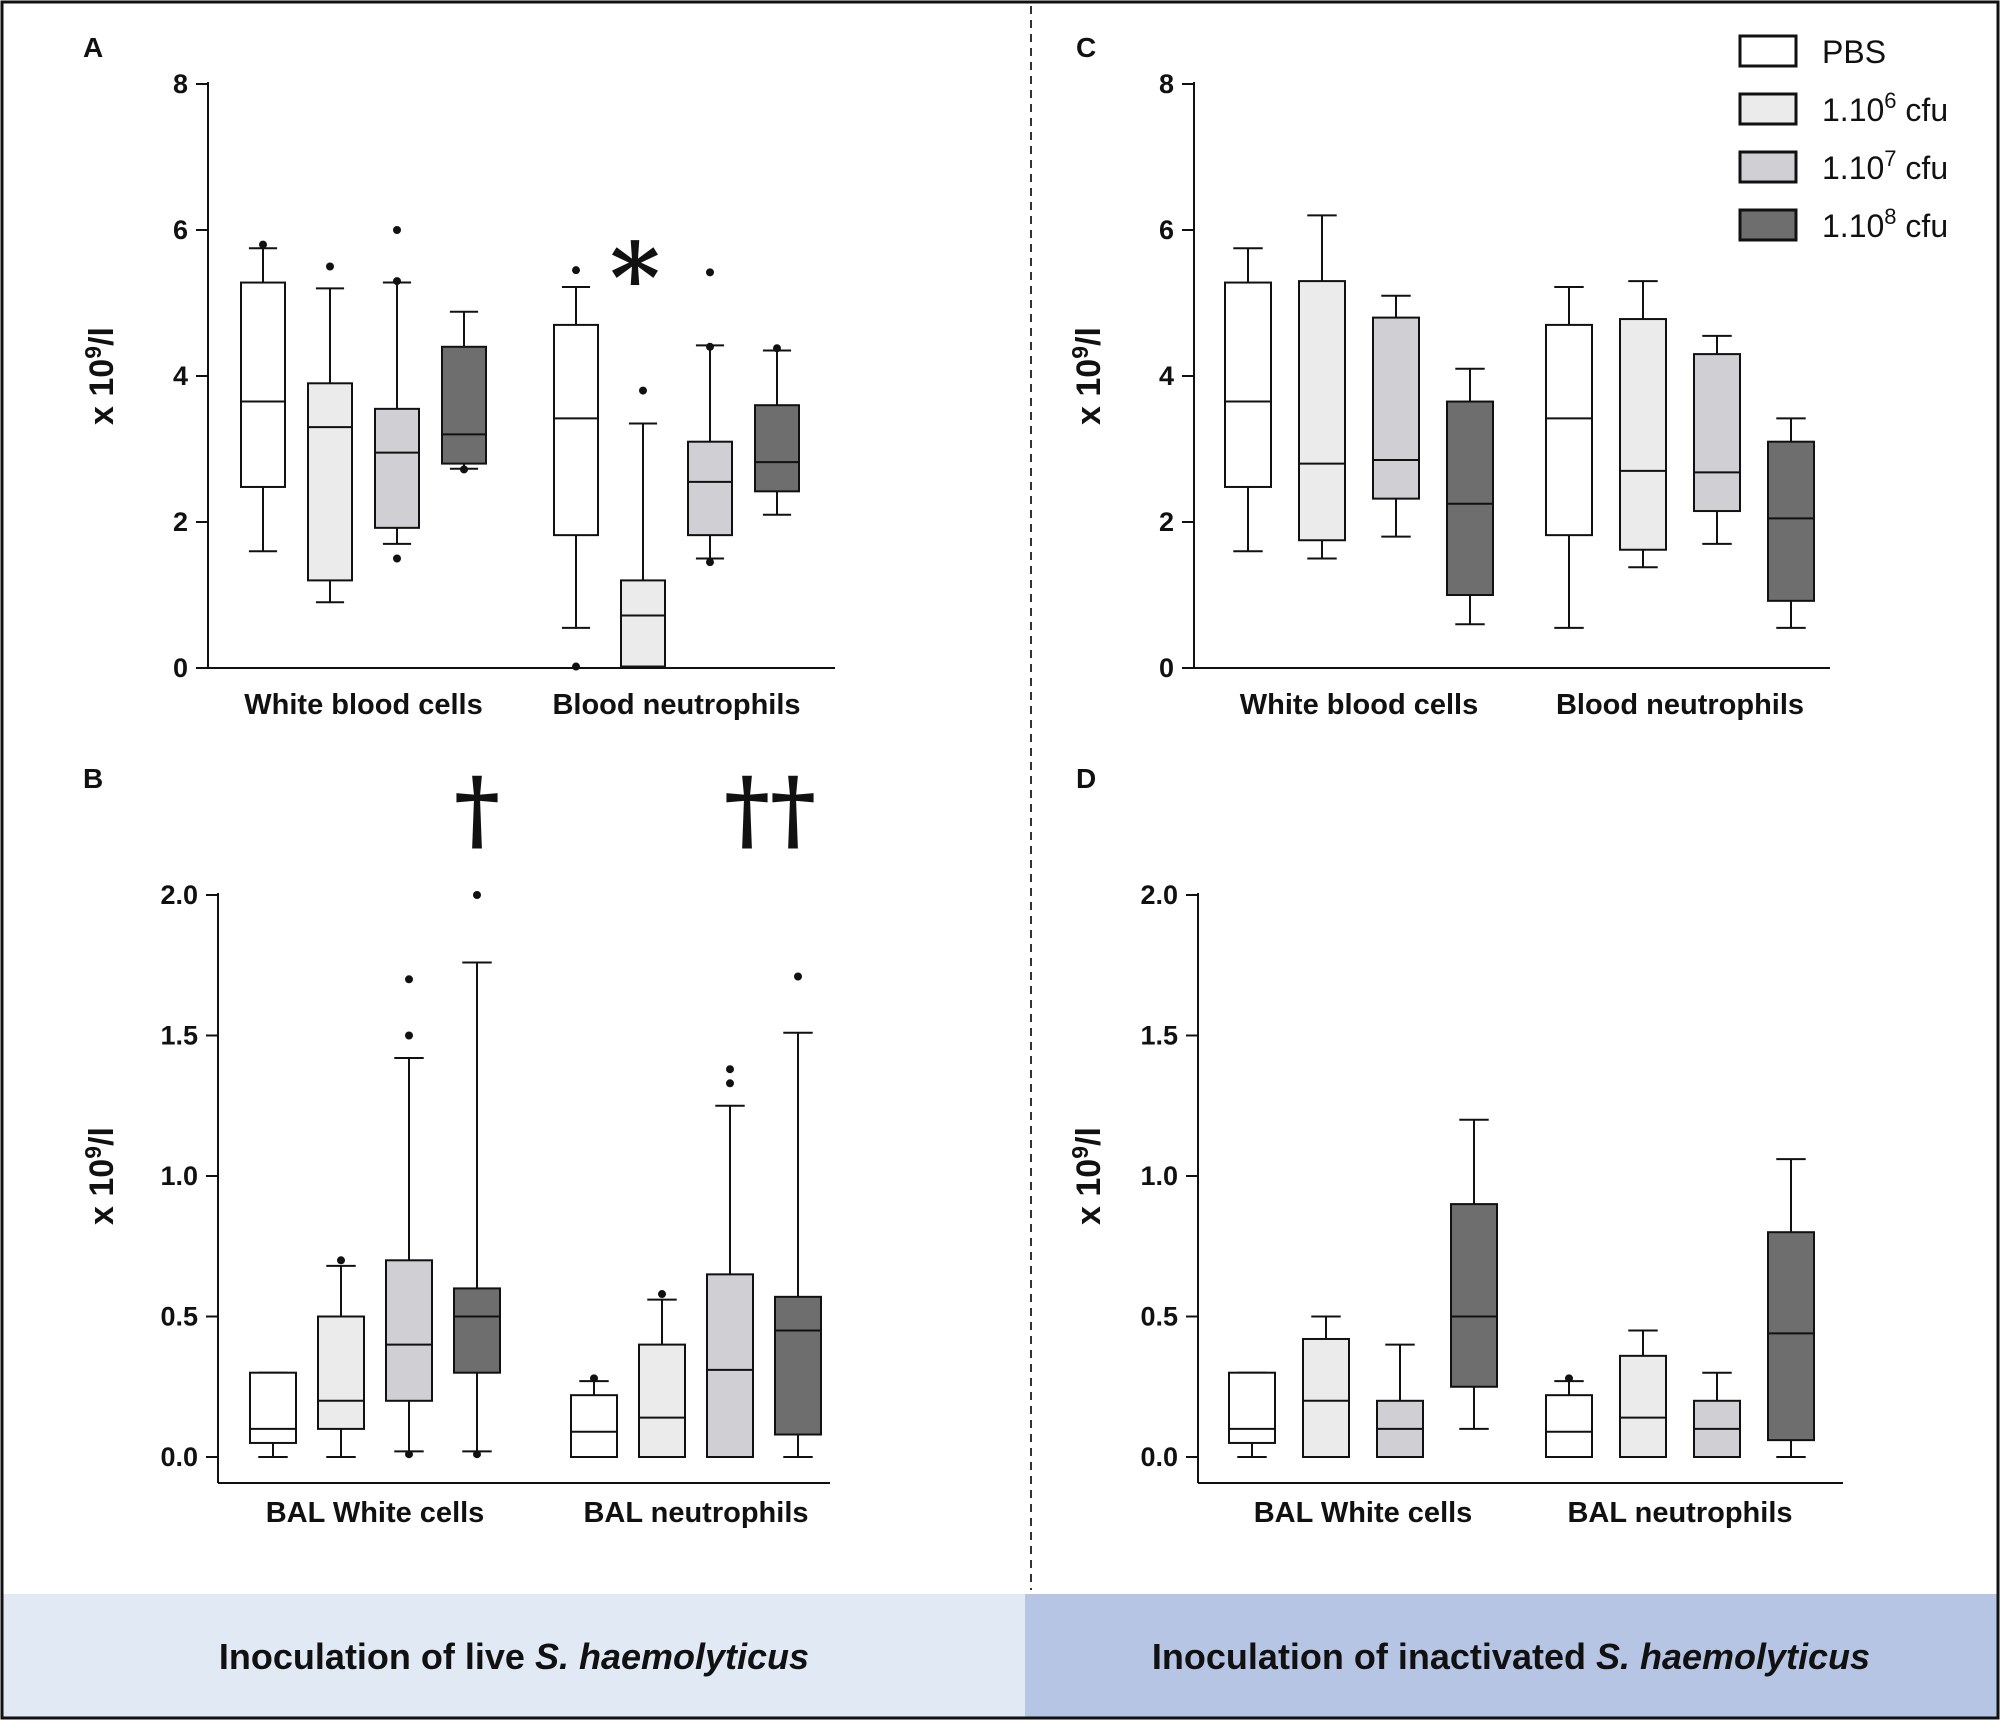 This screenshot has height=1722, width=2000. I want to click on y-tick-label: 8, so click(180, 84).